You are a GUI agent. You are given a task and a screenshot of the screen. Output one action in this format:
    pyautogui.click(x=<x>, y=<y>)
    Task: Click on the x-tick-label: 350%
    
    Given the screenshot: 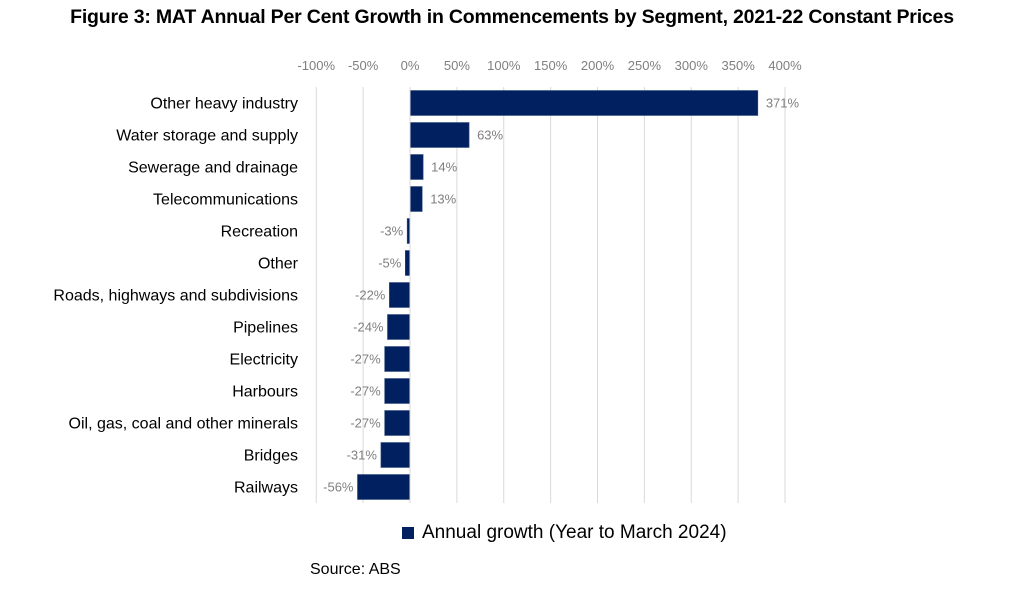 What is the action you would take?
    pyautogui.click(x=739, y=65)
    